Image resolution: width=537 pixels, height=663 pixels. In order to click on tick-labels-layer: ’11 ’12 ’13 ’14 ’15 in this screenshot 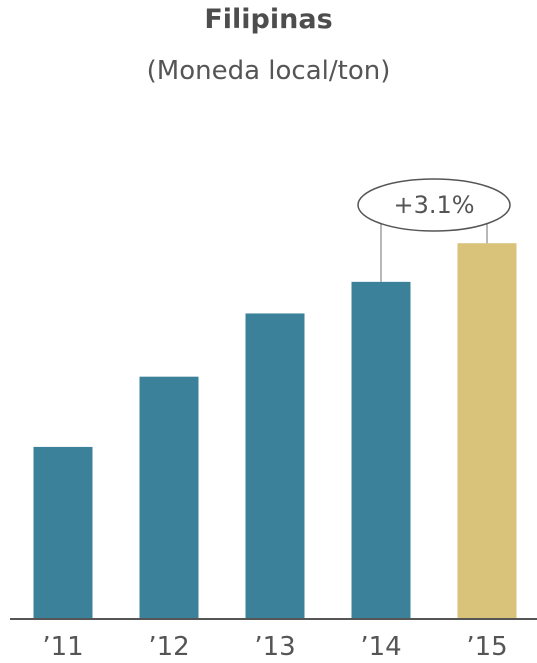, I will do `click(274, 647)`.